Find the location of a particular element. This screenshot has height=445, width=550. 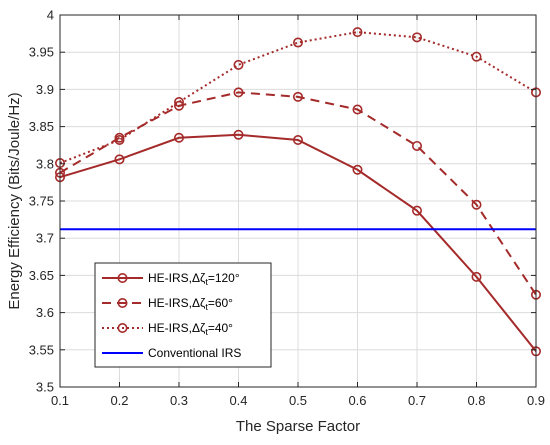

legend-label: Conventional IRS is located at coordinates (194, 353).